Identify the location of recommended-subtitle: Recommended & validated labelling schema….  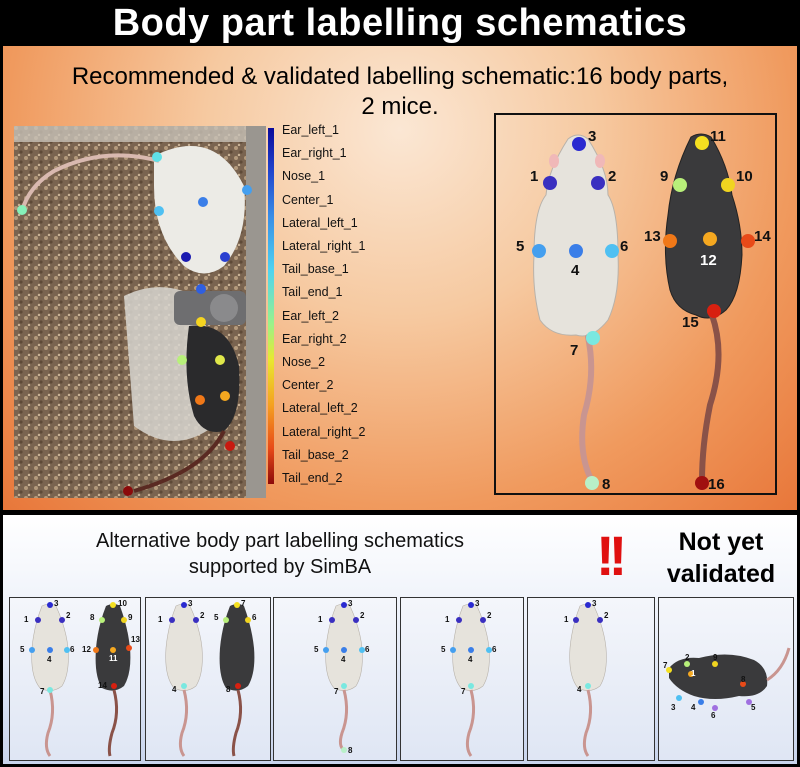
(400, 92).